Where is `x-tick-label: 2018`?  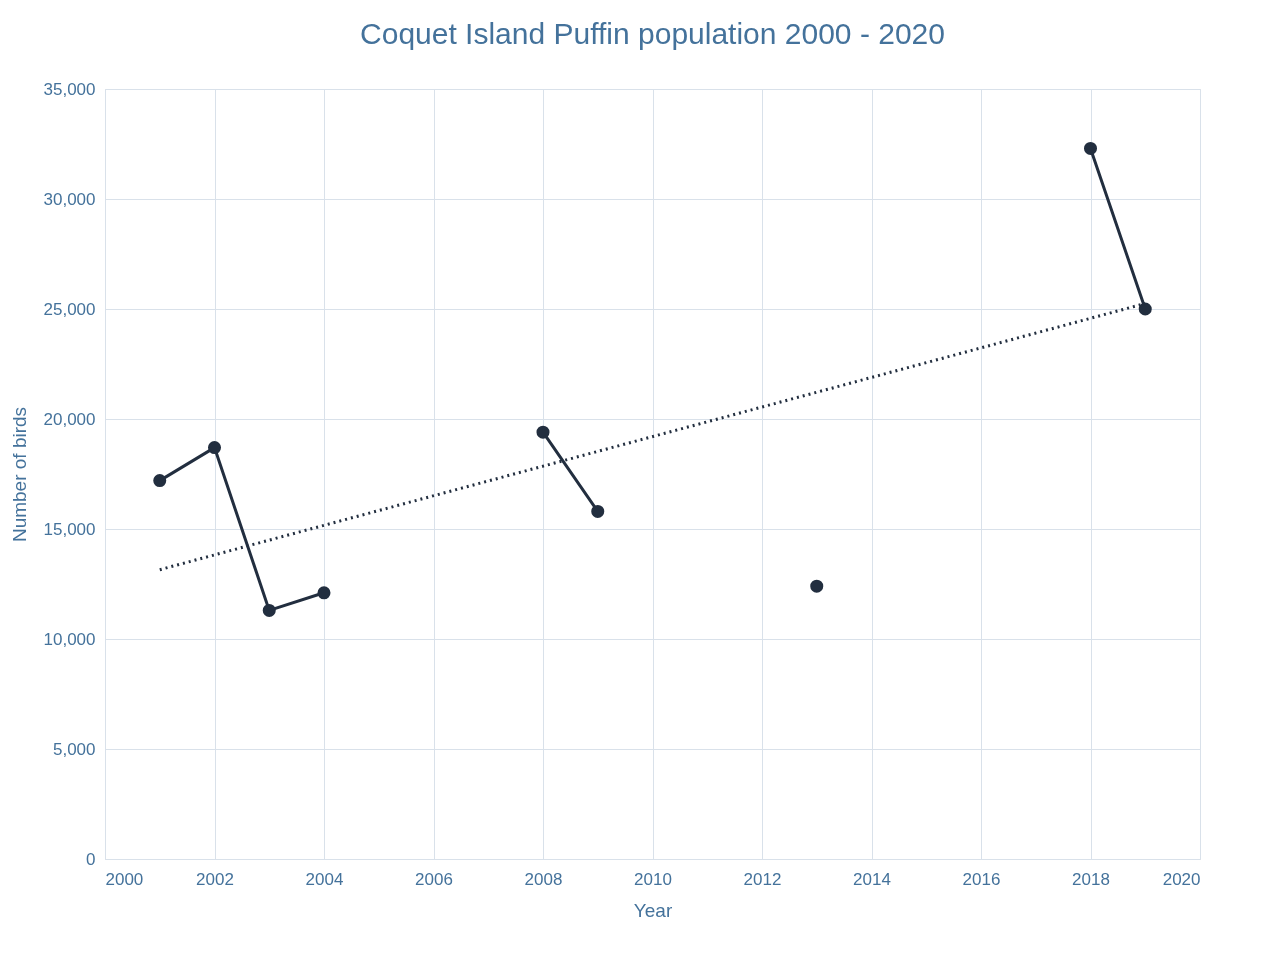
x-tick-label: 2018 is located at coordinates (1091, 879).